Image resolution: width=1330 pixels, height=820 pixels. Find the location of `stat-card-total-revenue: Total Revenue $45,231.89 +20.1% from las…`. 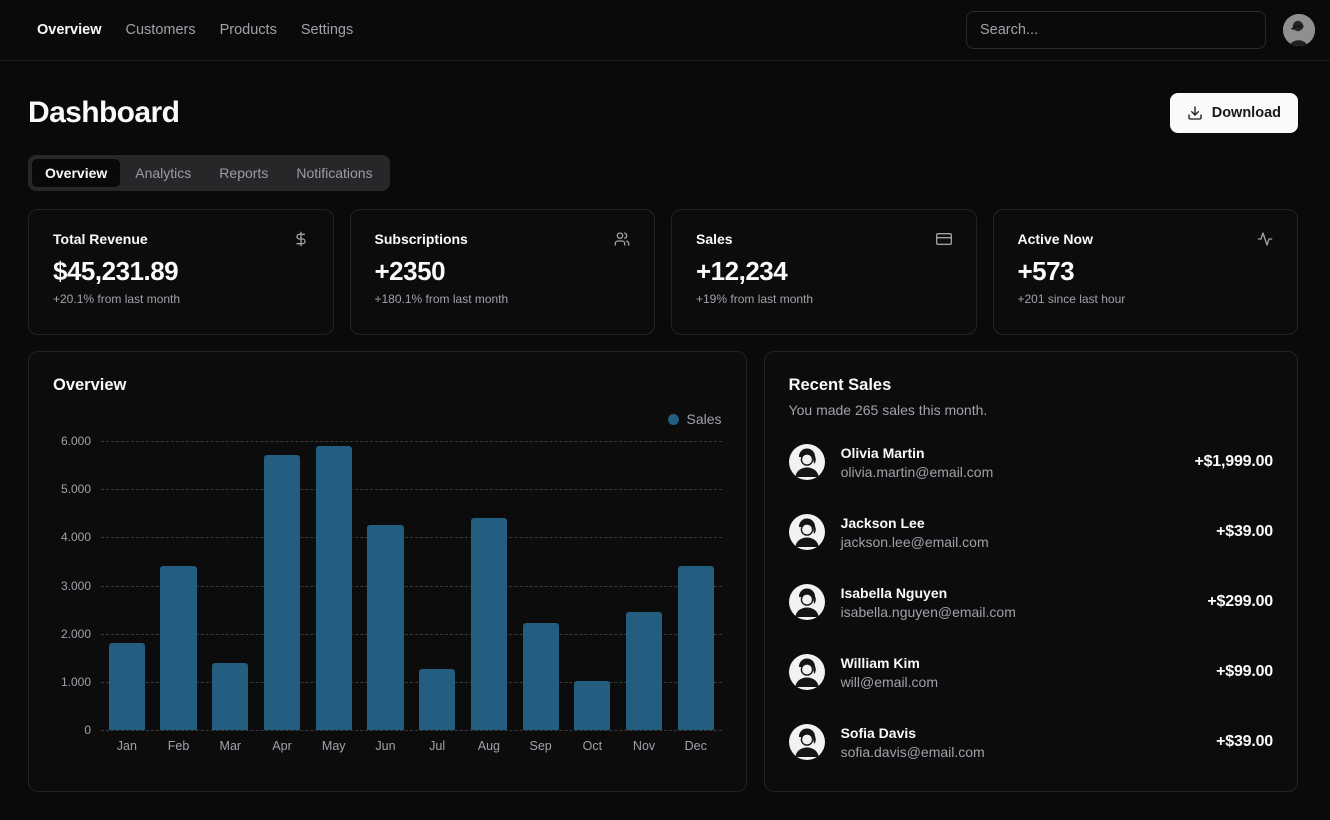

stat-card-total-revenue: Total Revenue $45,231.89 +20.1% from las… is located at coordinates (181, 272).